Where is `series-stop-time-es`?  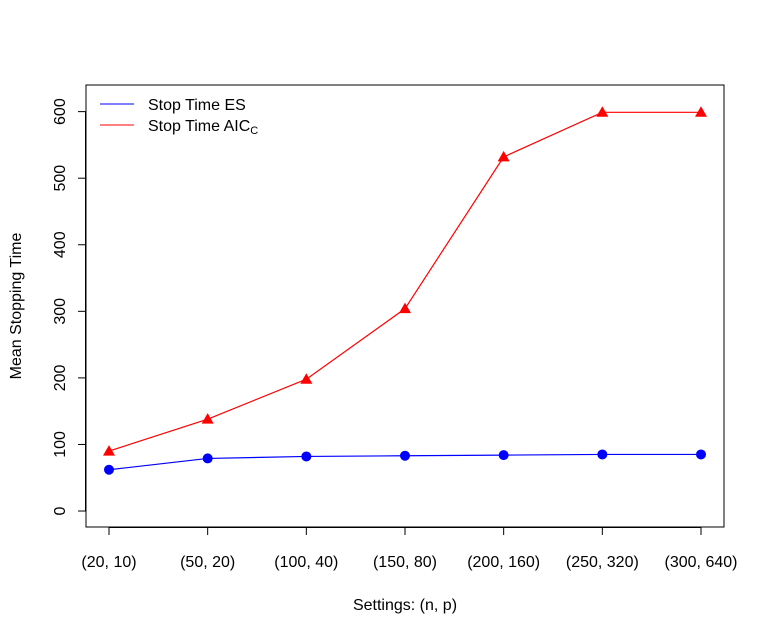 series-stop-time-es is located at coordinates (405, 462).